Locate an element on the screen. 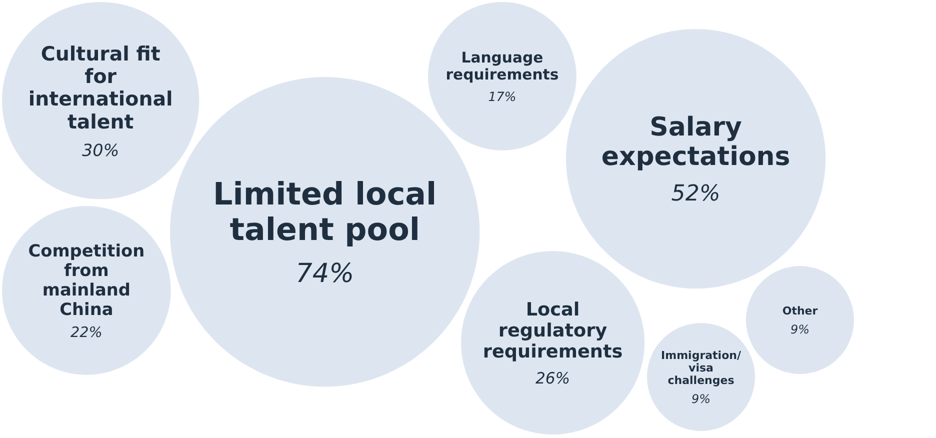 This screenshot has width=936, height=438. category-label: Cultural fit for international talent is located at coordinates (100, 88).